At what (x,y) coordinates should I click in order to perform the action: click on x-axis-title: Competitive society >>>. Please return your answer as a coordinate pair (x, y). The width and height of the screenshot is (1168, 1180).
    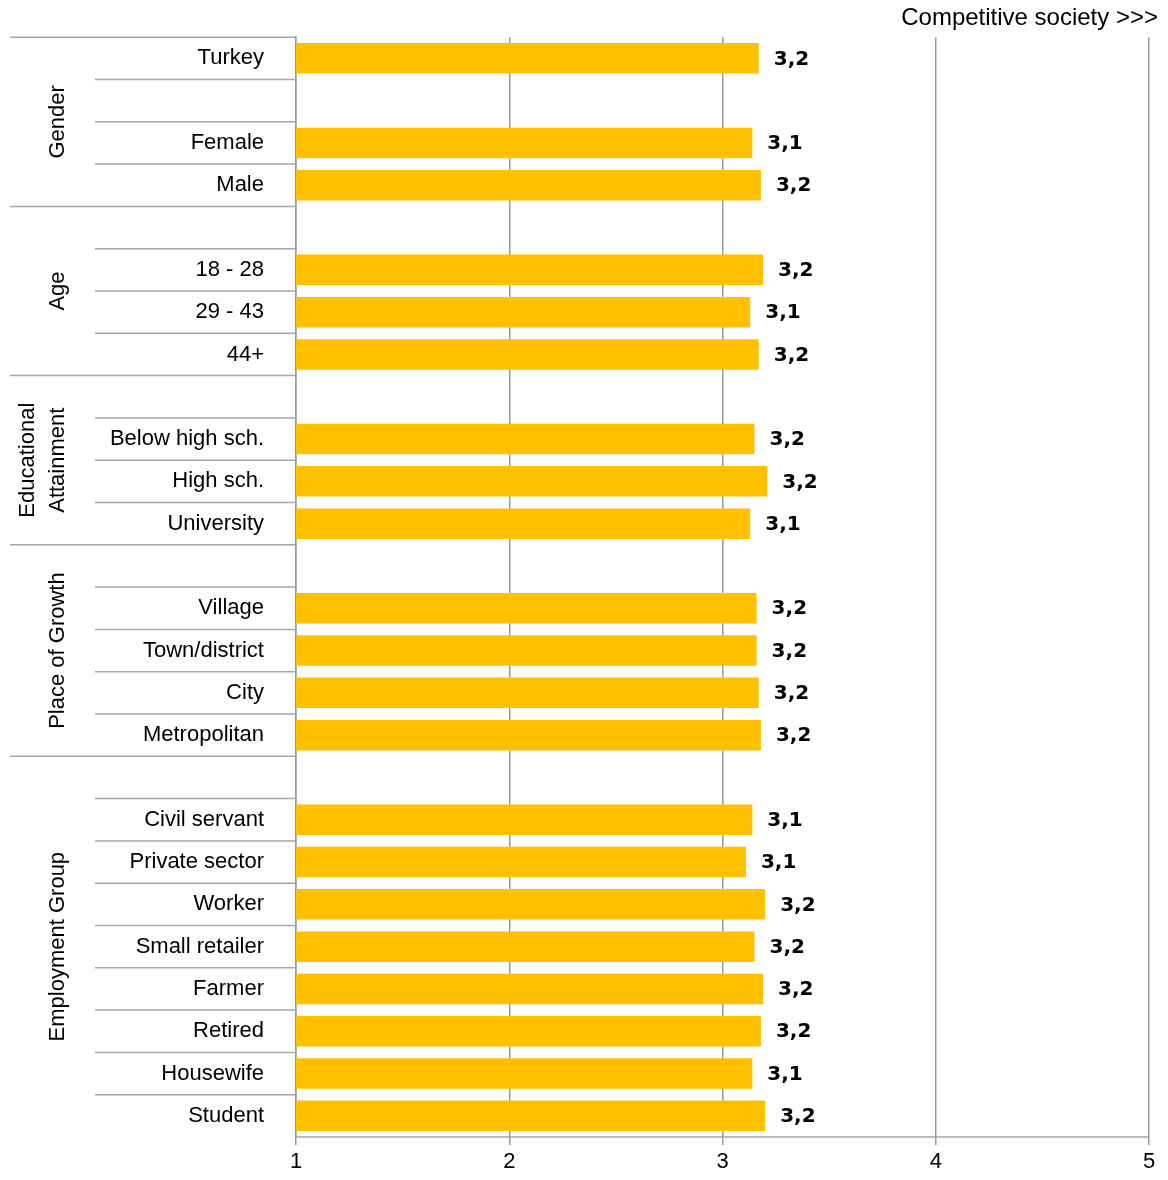
    Looking at the image, I should click on (1029, 16).